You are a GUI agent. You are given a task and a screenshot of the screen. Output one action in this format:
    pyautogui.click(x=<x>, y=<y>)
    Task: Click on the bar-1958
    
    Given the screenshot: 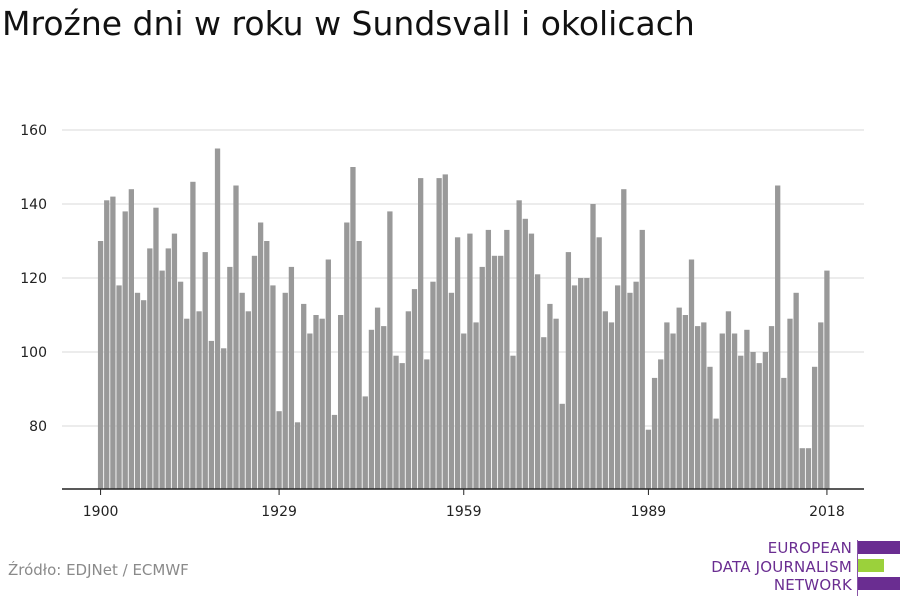 What is the action you would take?
    pyautogui.click(x=457, y=363)
    